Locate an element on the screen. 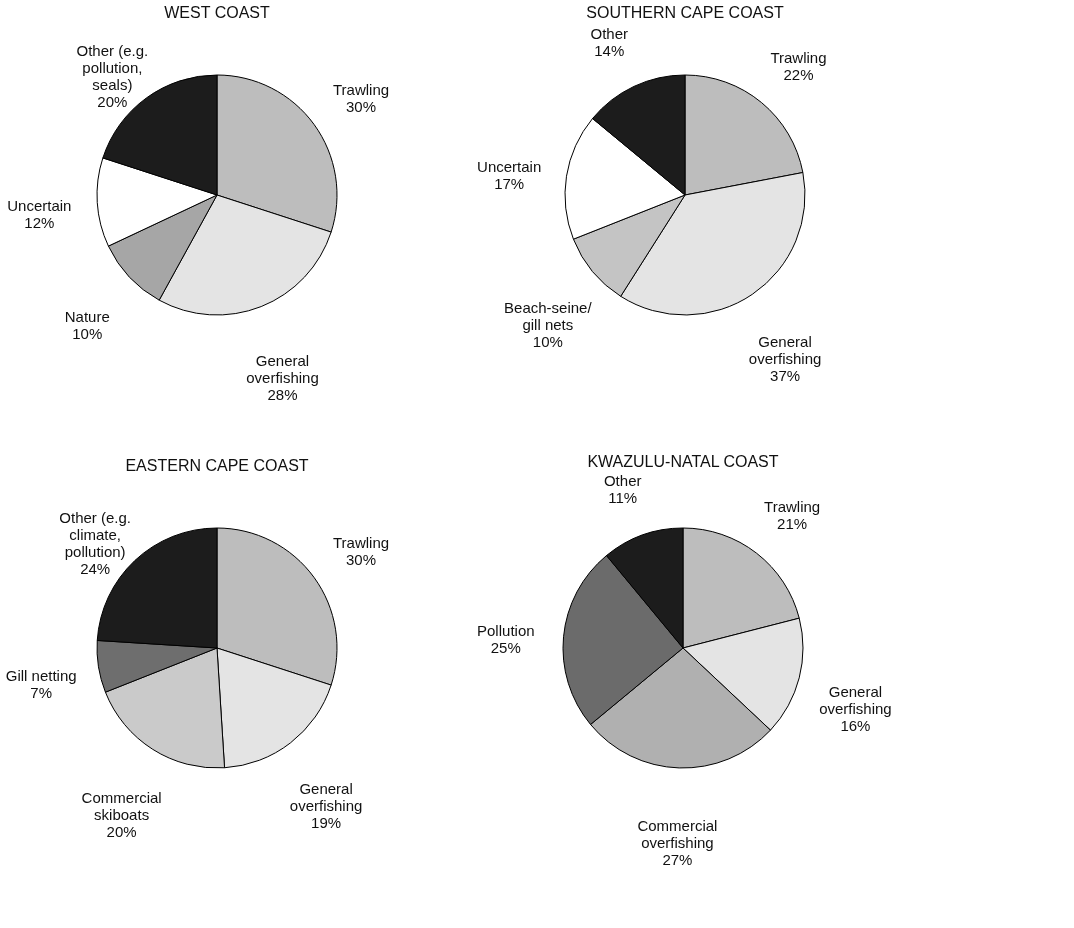 The width and height of the screenshot is (1074, 928). data-label: 7% is located at coordinates (41, 692).